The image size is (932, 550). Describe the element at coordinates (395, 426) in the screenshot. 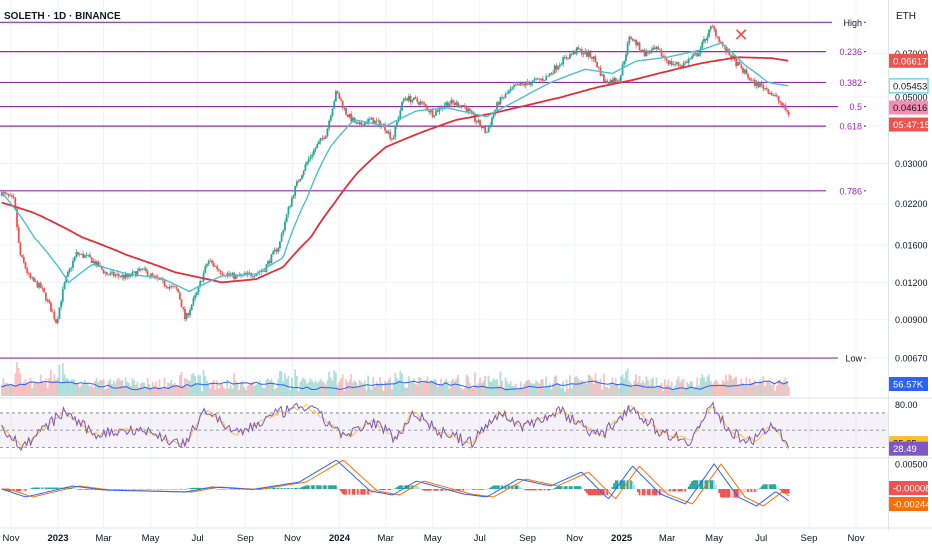

I see `rsi-line` at that location.